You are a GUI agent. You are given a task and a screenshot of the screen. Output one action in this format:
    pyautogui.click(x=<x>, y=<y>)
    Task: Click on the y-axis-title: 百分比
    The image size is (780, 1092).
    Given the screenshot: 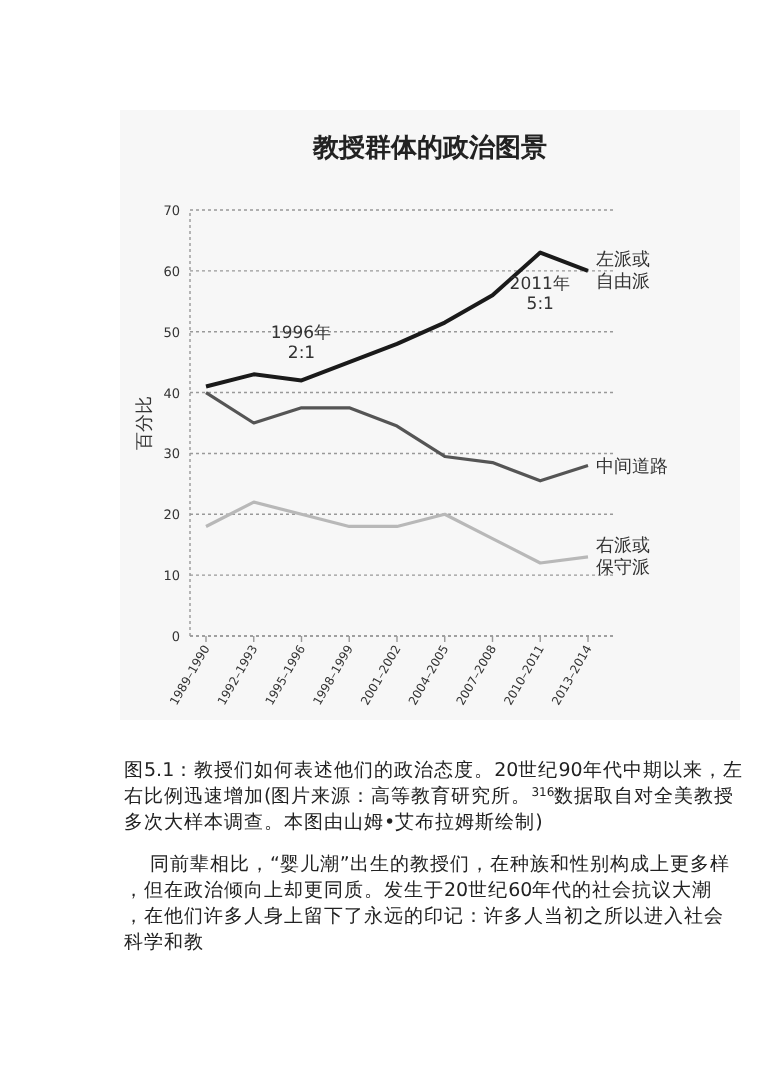 What is the action you would take?
    pyautogui.click(x=145, y=423)
    